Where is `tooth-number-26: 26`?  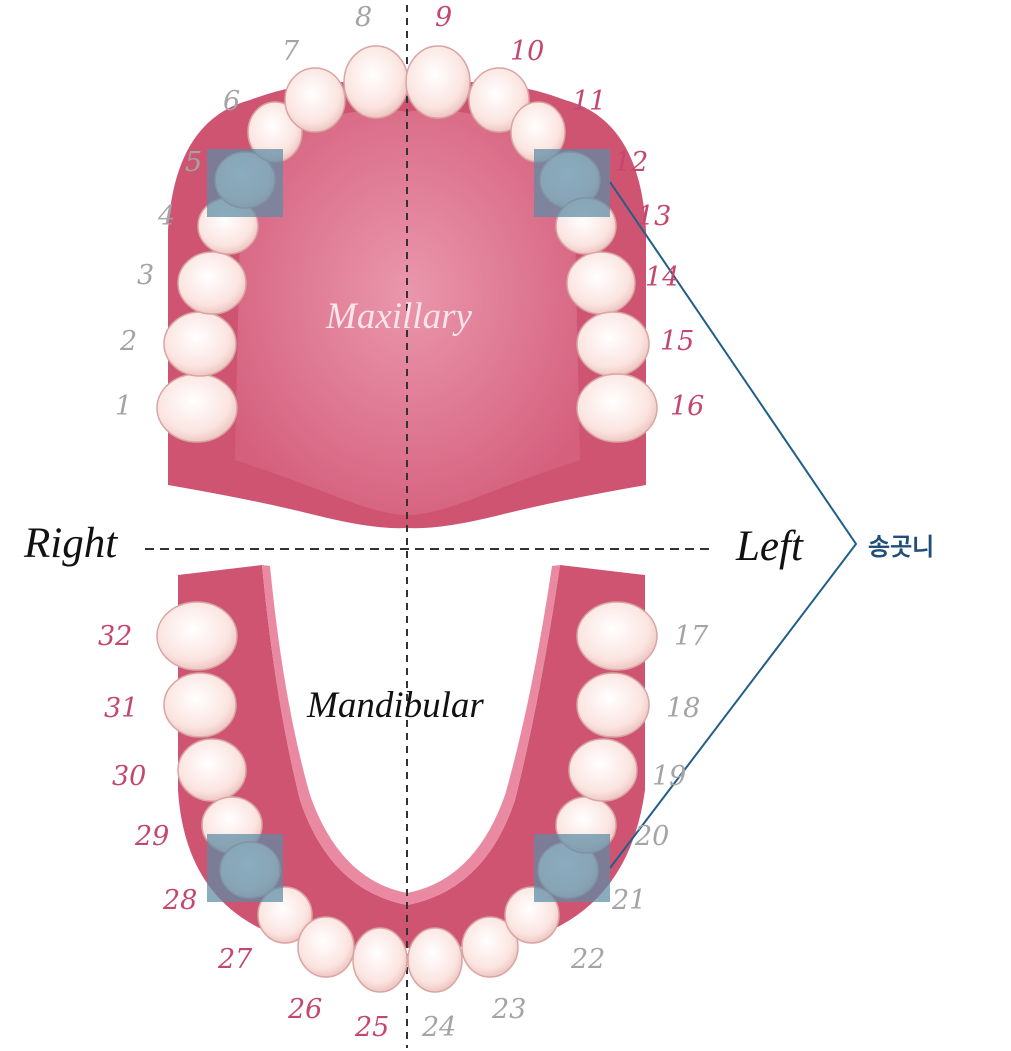
tooth-number-26: 26 is located at coordinates (305, 1009).